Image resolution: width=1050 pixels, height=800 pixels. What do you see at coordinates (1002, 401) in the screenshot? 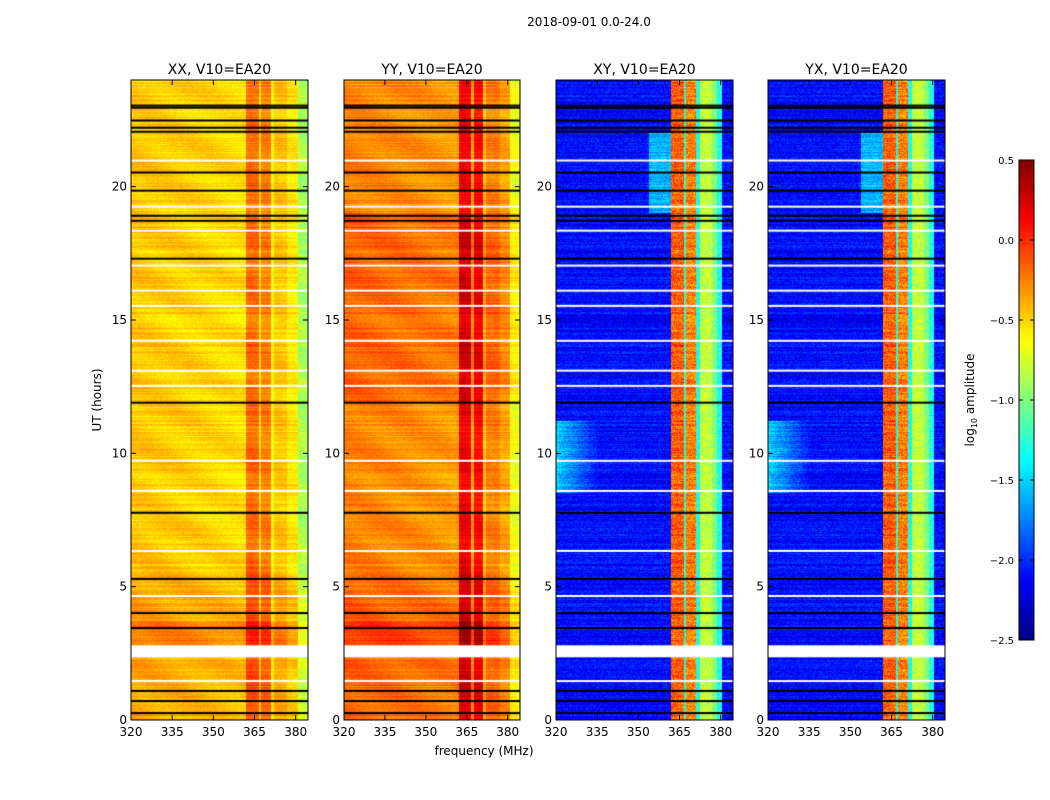
I see `colorbar-tick-label: −1.0` at bounding box center [1002, 401].